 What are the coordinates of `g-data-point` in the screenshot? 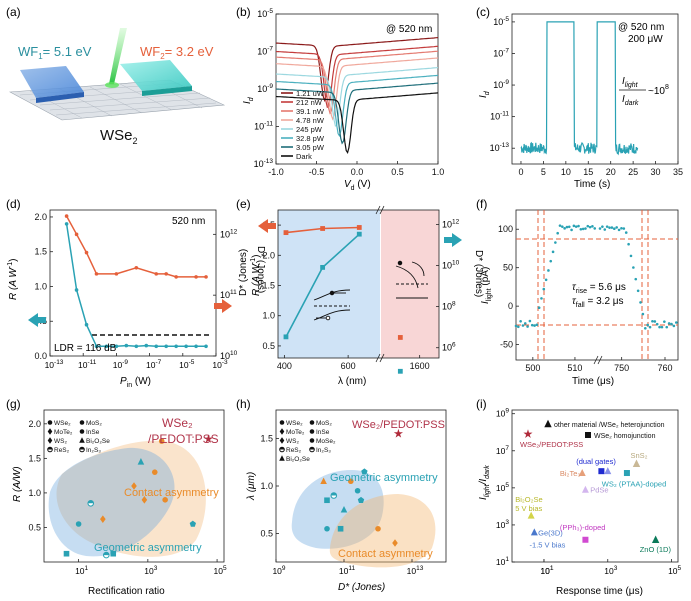 It's located at (91, 503).